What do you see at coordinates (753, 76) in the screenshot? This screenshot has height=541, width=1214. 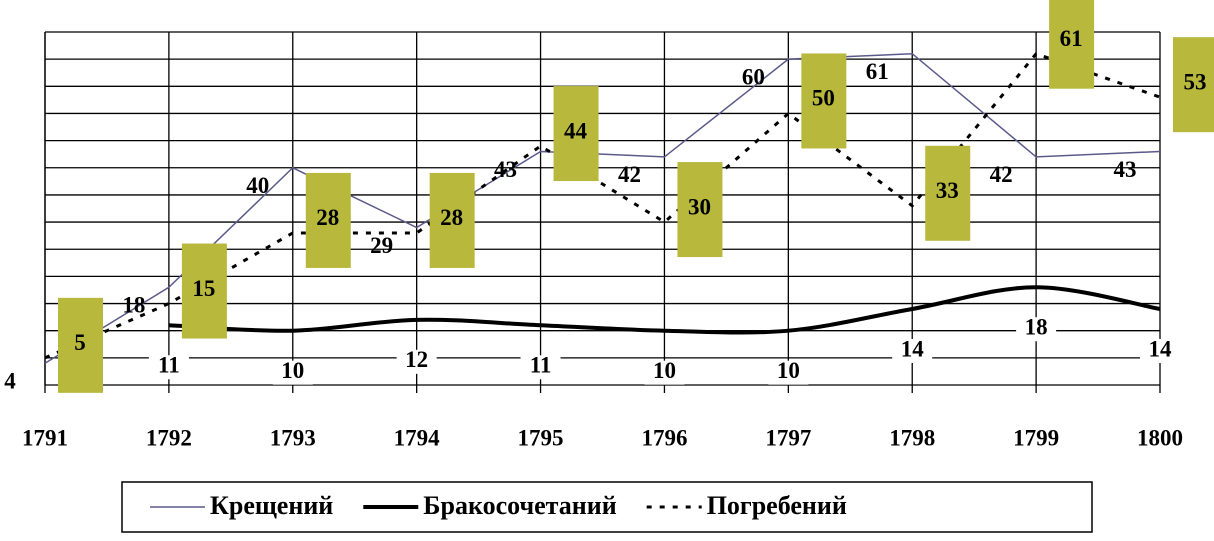 I see `data-label: 60` at bounding box center [753, 76].